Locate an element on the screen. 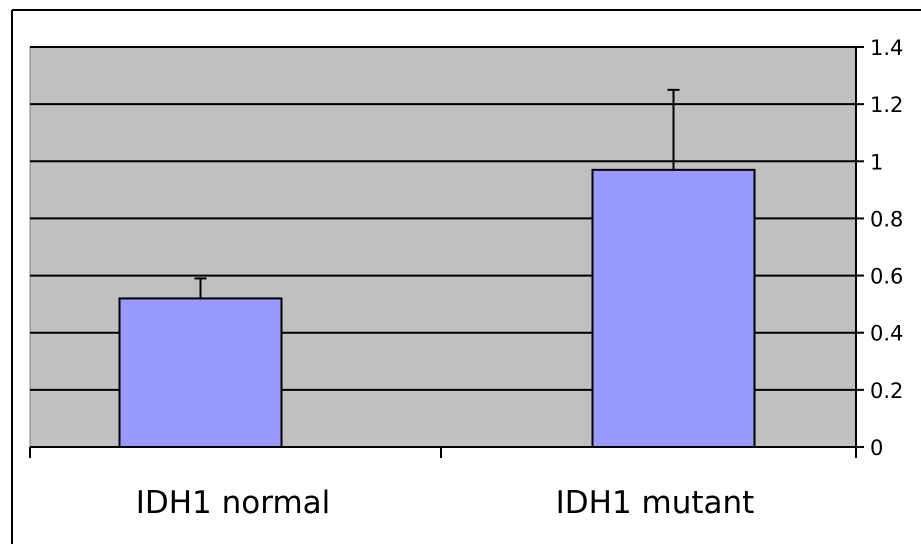 The height and width of the screenshot is (544, 921). y-tick-labels: 0 0.2 0.4 0.6 0.8 1 1.2 1.4 is located at coordinates (886, 248).